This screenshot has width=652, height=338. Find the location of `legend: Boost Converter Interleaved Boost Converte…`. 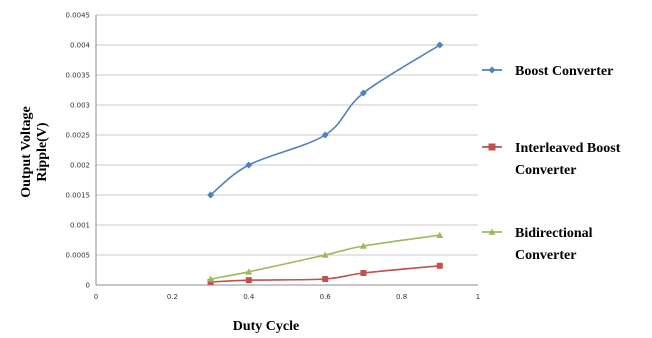

legend: Boost Converter Interleaved Boost Converte… is located at coordinates (551, 163).